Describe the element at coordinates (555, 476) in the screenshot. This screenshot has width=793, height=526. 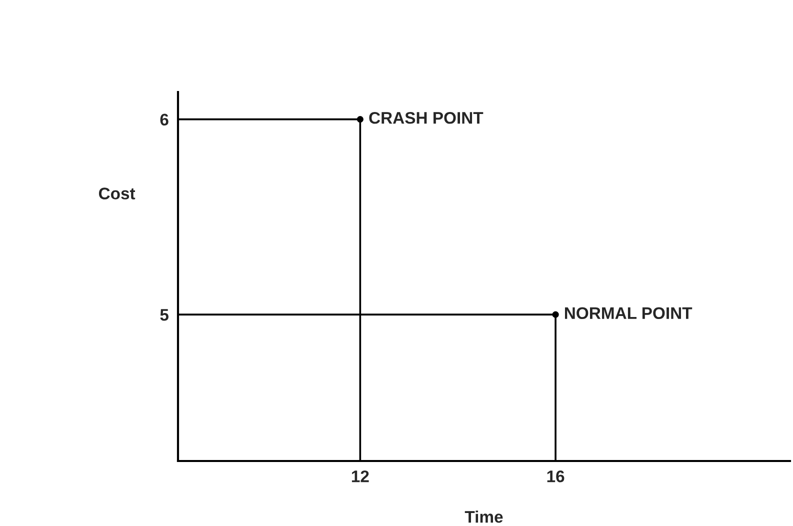
I see `x-tick-label: 16` at that location.